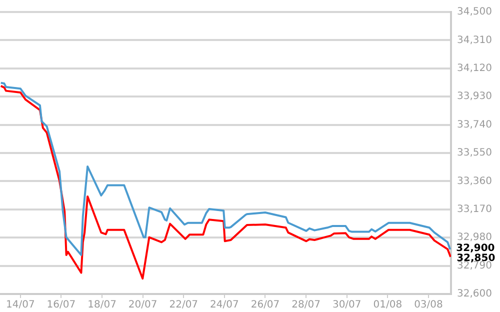 The height and width of the screenshot is (312, 500). Describe the element at coordinates (347, 305) in the screenshot. I see `x-tick-label: 30/07` at that location.